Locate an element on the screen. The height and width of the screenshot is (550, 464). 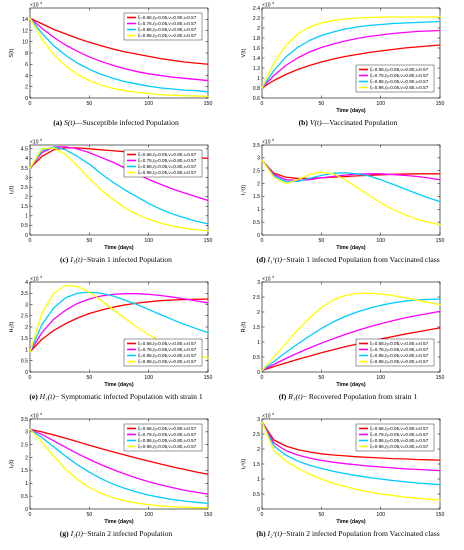
y-tick-label: 2.5 is located at coordinates (24, 446).